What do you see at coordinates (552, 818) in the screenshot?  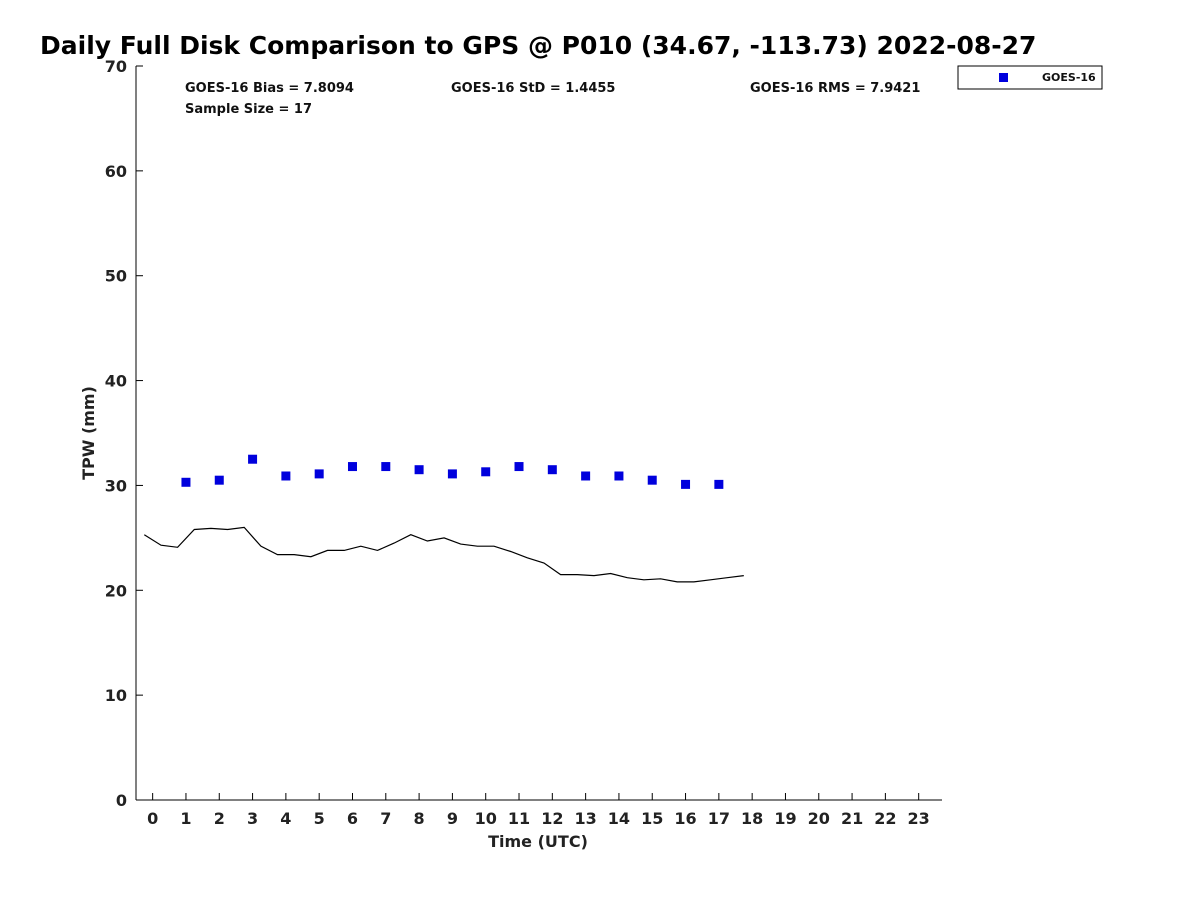 I see `x-tick-label: 12` at bounding box center [552, 818].